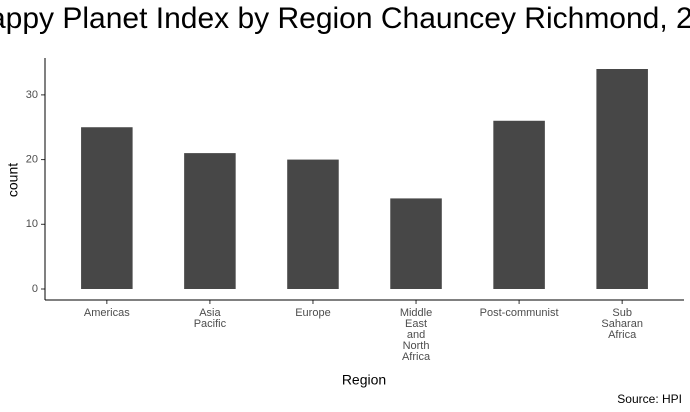 This screenshot has height=412, width=690. I want to click on x-tick-label: Asia Pacific, so click(210, 318).